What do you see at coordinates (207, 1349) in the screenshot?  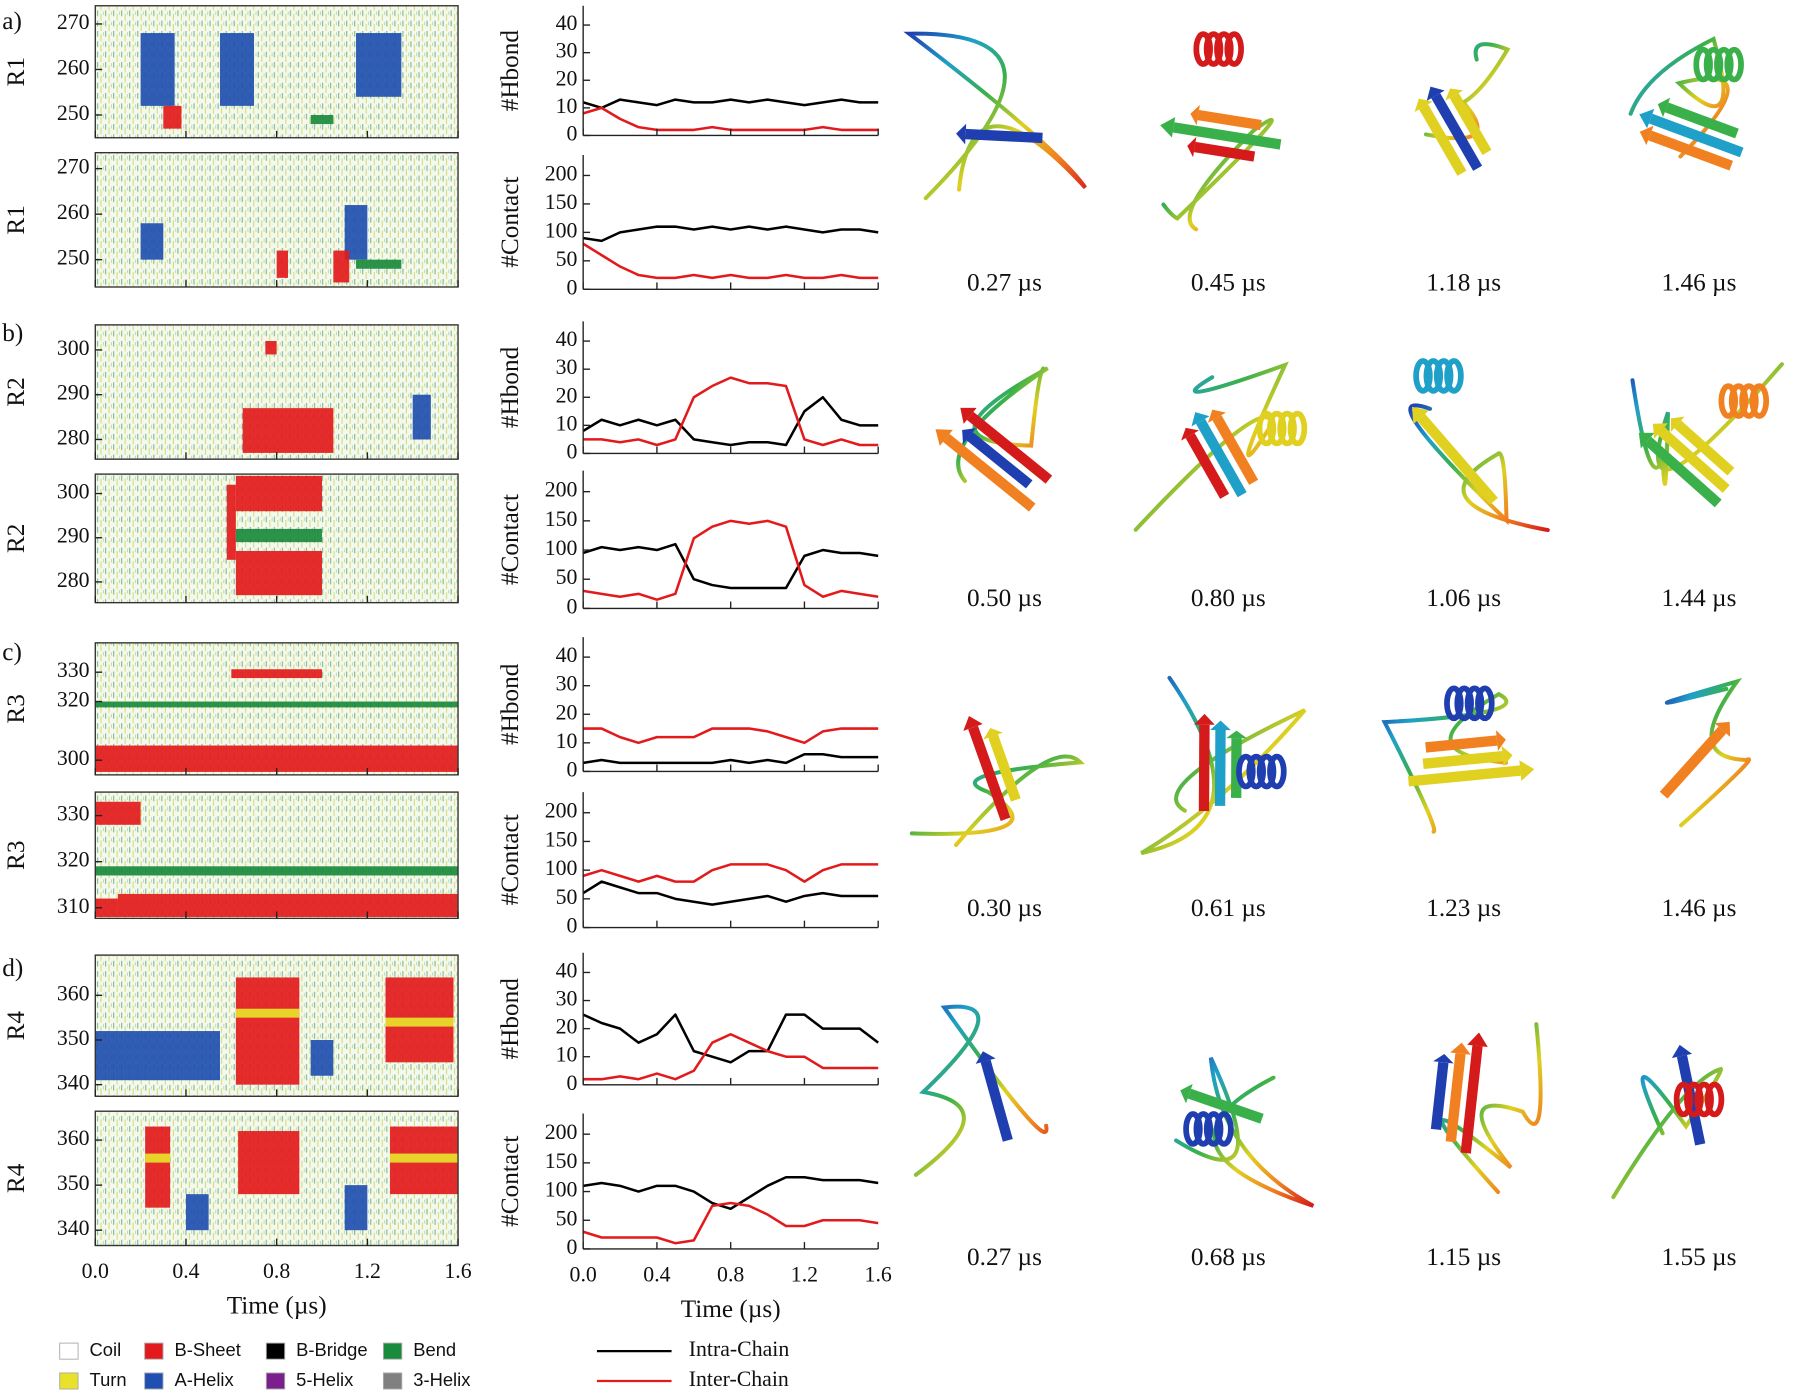 I see `legend-label: B-Sheet` at bounding box center [207, 1349].